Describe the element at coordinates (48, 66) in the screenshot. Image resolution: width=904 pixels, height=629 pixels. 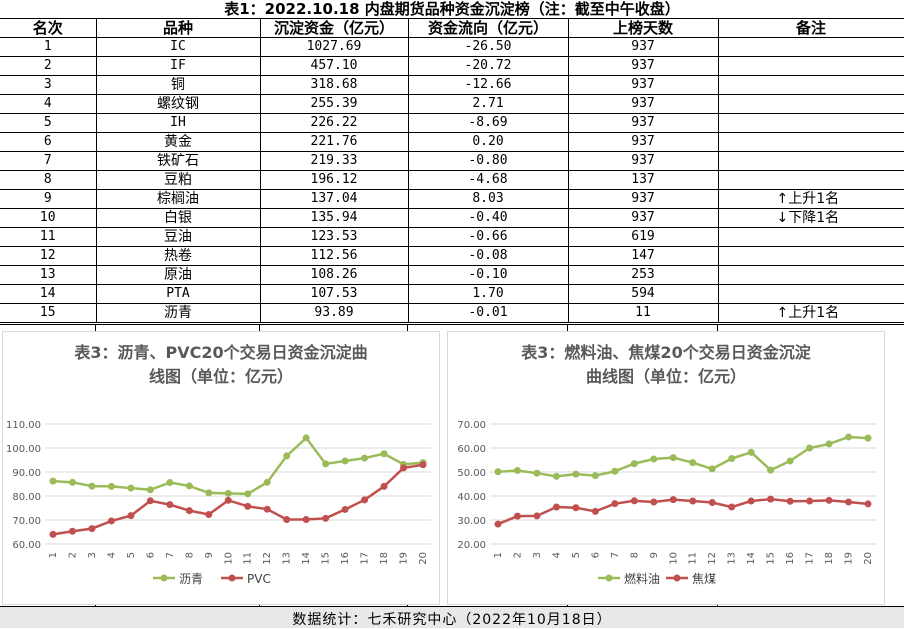
I see `rank-cell: 2` at that location.